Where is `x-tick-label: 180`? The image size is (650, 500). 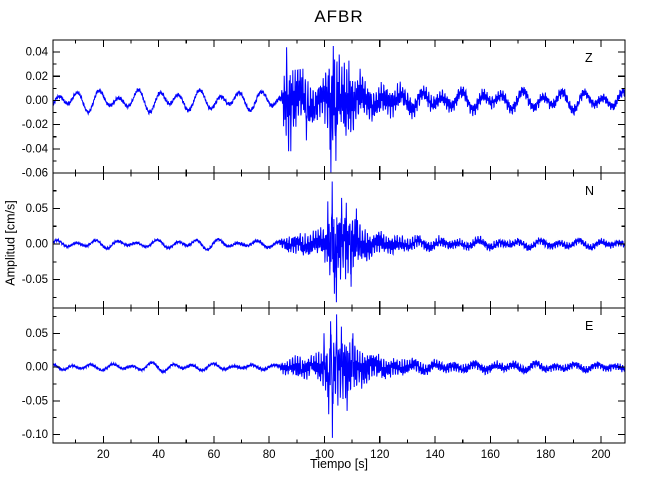
x-tick-label: 180 is located at coordinates (545, 455).